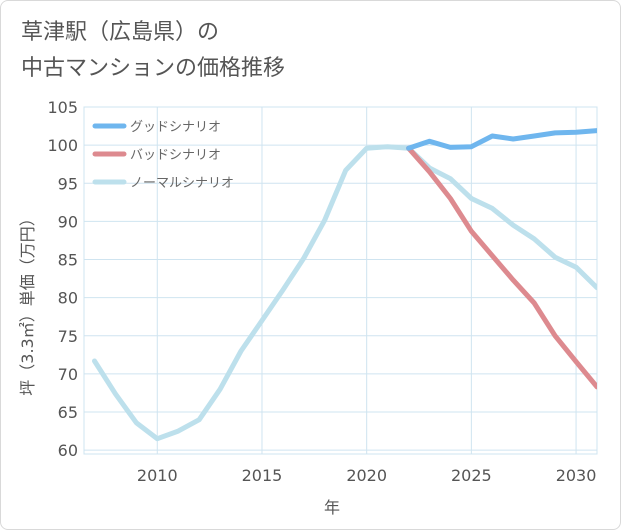  What do you see at coordinates (332, 507) in the screenshot?
I see `x-axis-label: 年` at bounding box center [332, 507].